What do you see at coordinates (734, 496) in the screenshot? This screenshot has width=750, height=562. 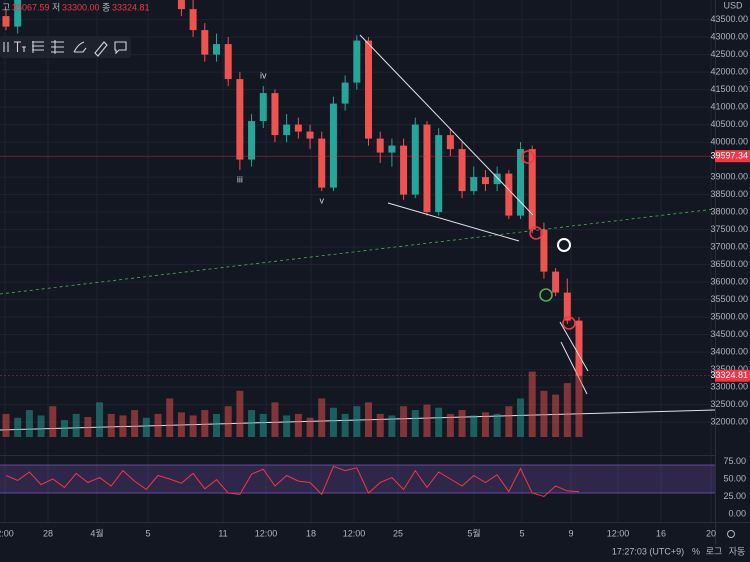 I see `rsi-tick-label: 25.00` at bounding box center [734, 496].